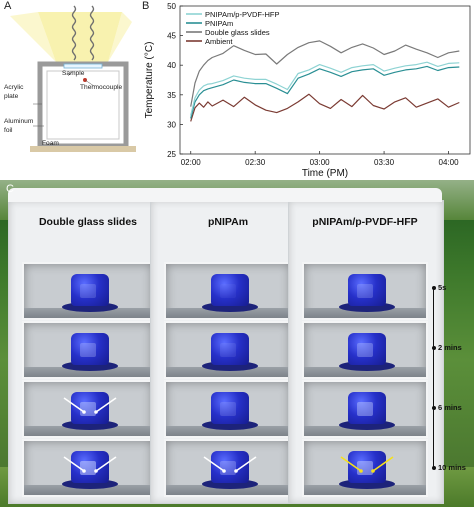  I want to click on legend-label: PNIPAm, so click(219, 23).